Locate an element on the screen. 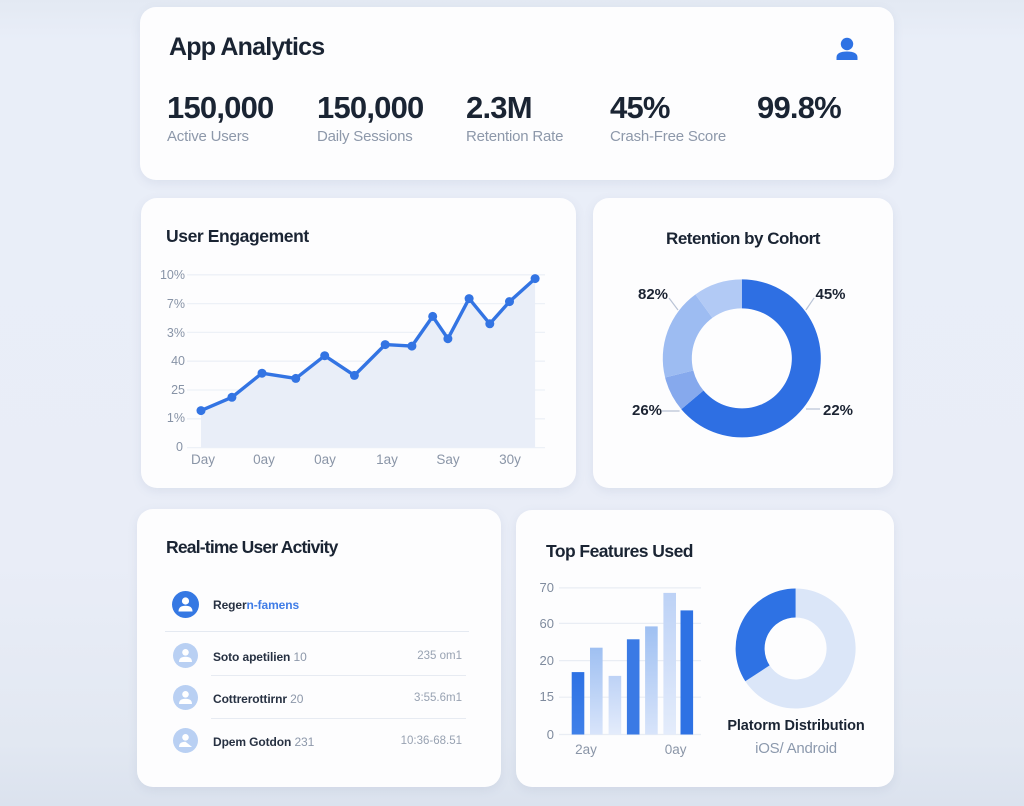 The width and height of the screenshot is (1024, 806). svg-text: 10% is located at coordinates (172, 275).